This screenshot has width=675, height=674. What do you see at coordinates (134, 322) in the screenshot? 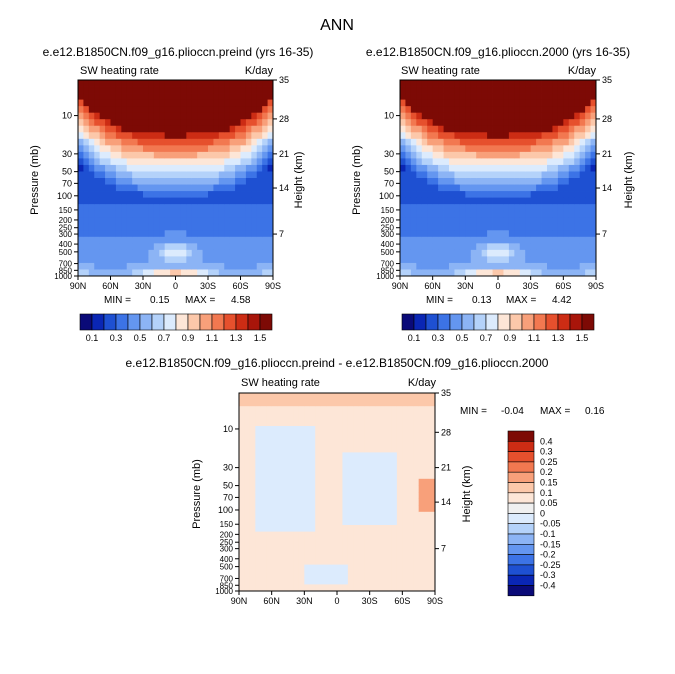
I see `colorbar-swatch` at bounding box center [134, 322].